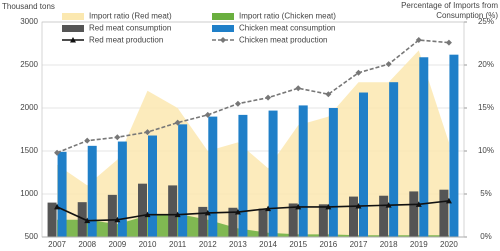  What do you see at coordinates (287, 28) in the screenshot?
I see `legend-label: Chicken meat consumption` at bounding box center [287, 28].